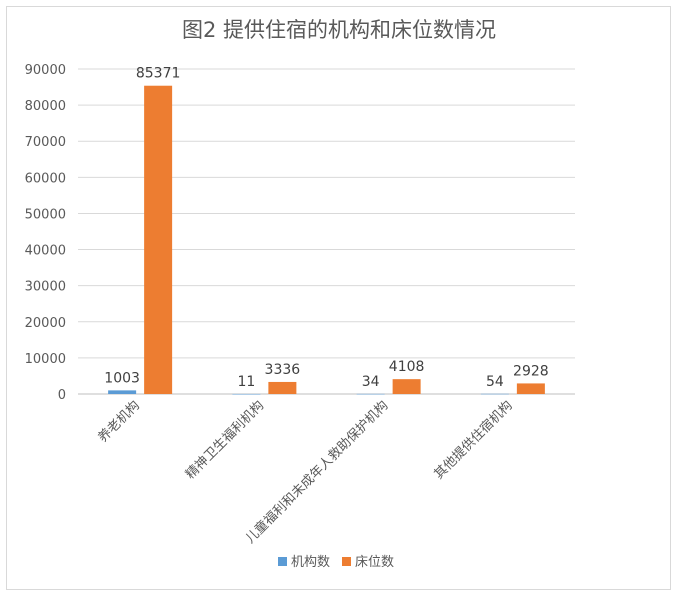 The height and width of the screenshot is (596, 678). What do you see at coordinates (122, 378) in the screenshot?
I see `data-label: 1003` at bounding box center [122, 378].